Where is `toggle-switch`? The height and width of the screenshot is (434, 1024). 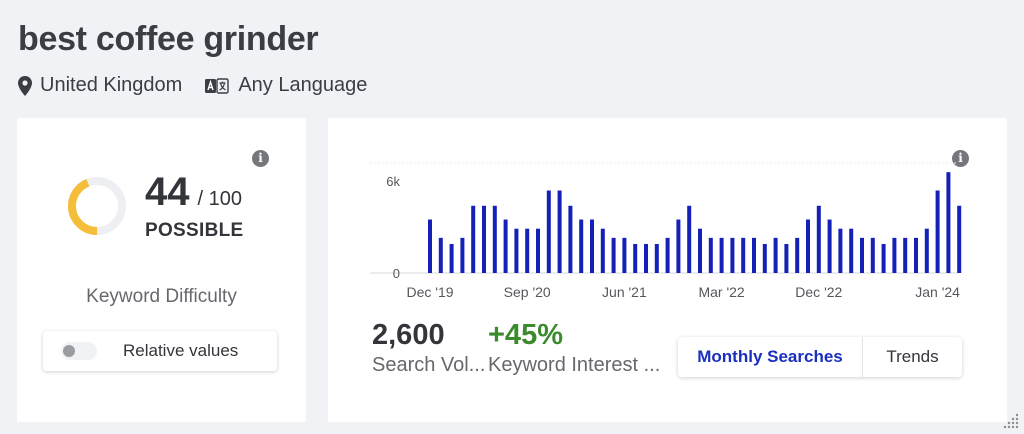 toggle-switch is located at coordinates (79, 351).